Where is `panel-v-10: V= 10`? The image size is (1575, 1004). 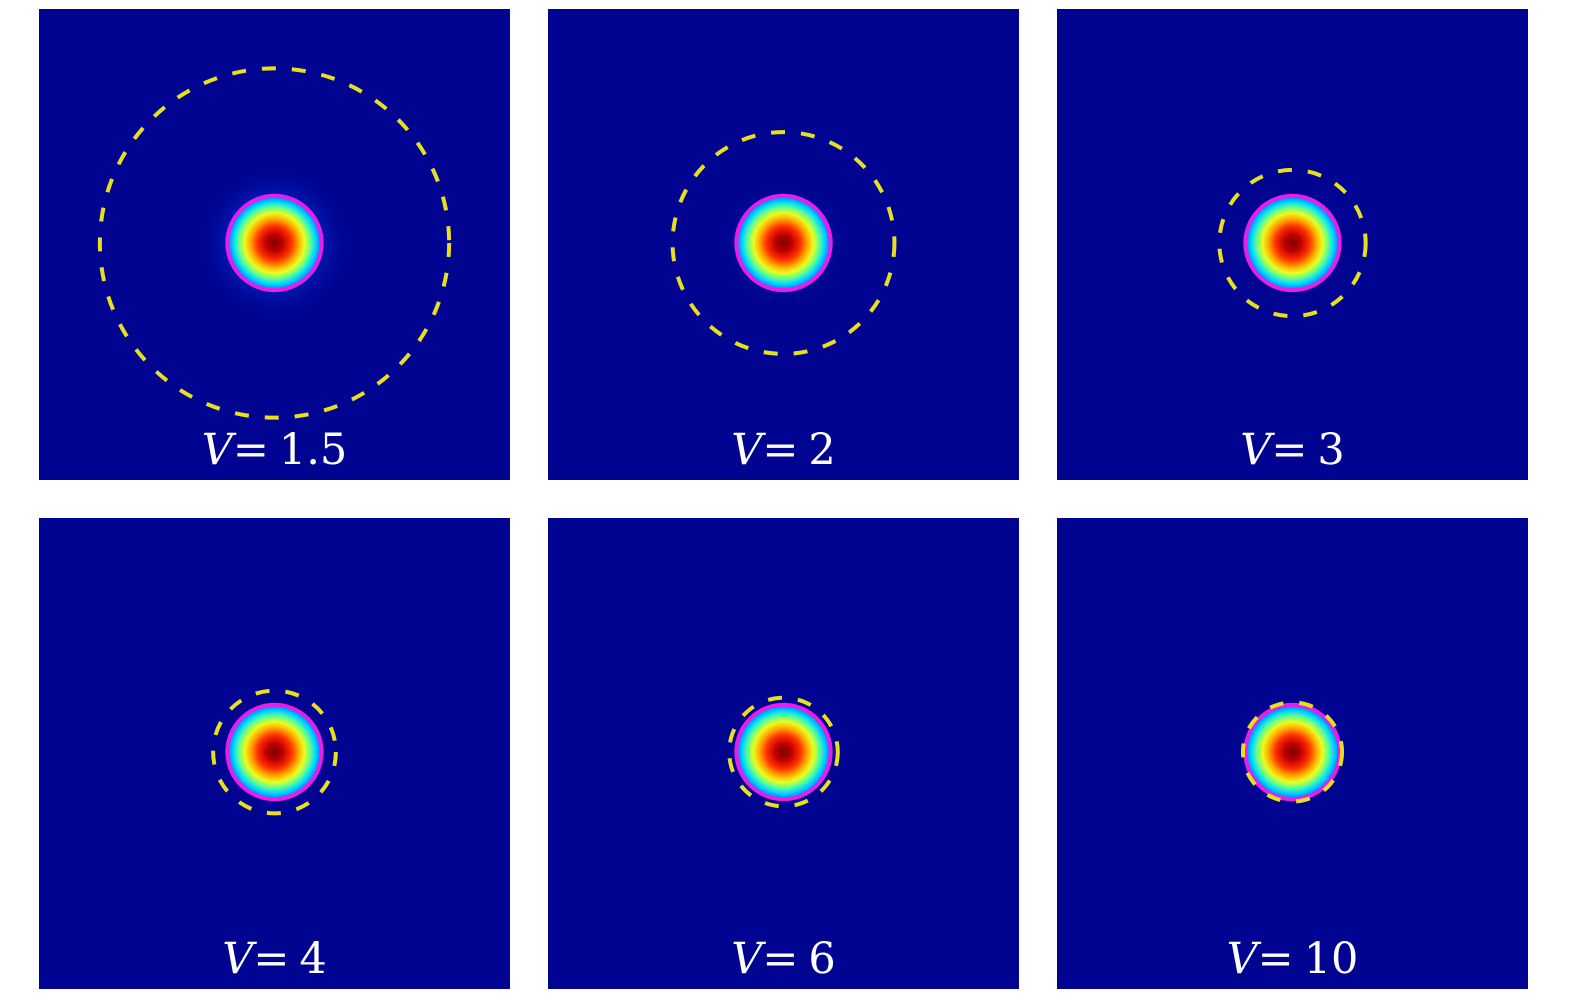
panel-v-10: V= 10 is located at coordinates (1292, 753).